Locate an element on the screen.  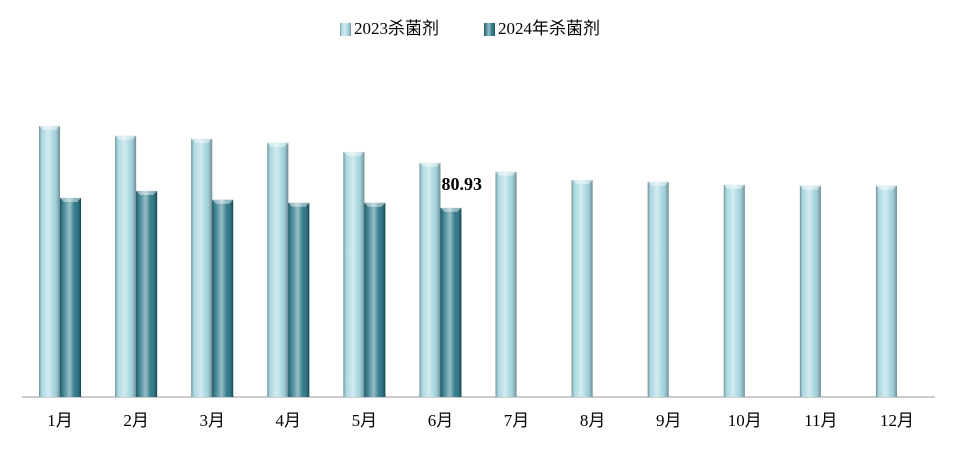
x-tick-label: 4月 is located at coordinates (289, 420).